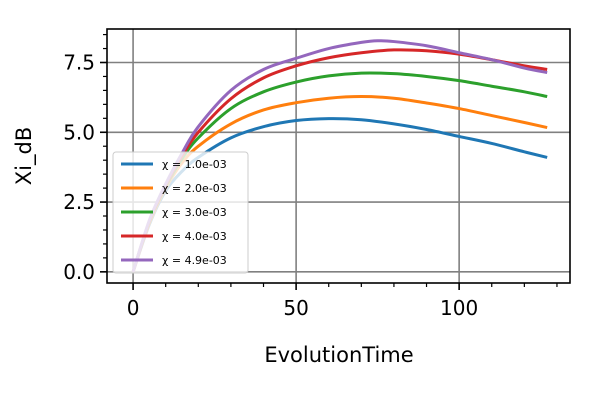  What do you see at coordinates (194, 164) in the screenshot?
I see `legend-label: χ = 1.0e-03` at bounding box center [194, 164].